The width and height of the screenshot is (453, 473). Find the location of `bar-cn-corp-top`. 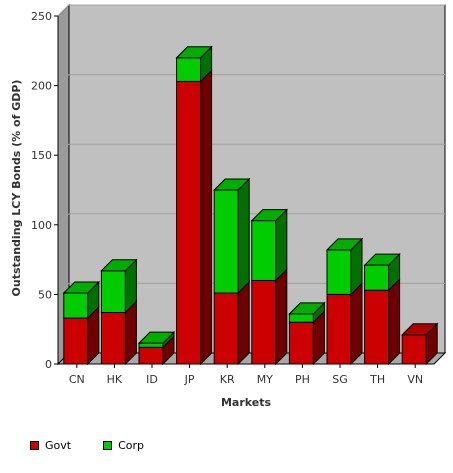

bar-cn-corp-top is located at coordinates (81, 287).